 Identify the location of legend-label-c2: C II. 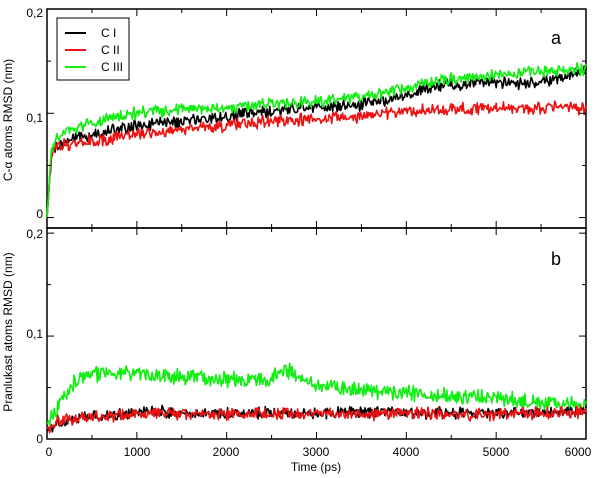
(110, 50).